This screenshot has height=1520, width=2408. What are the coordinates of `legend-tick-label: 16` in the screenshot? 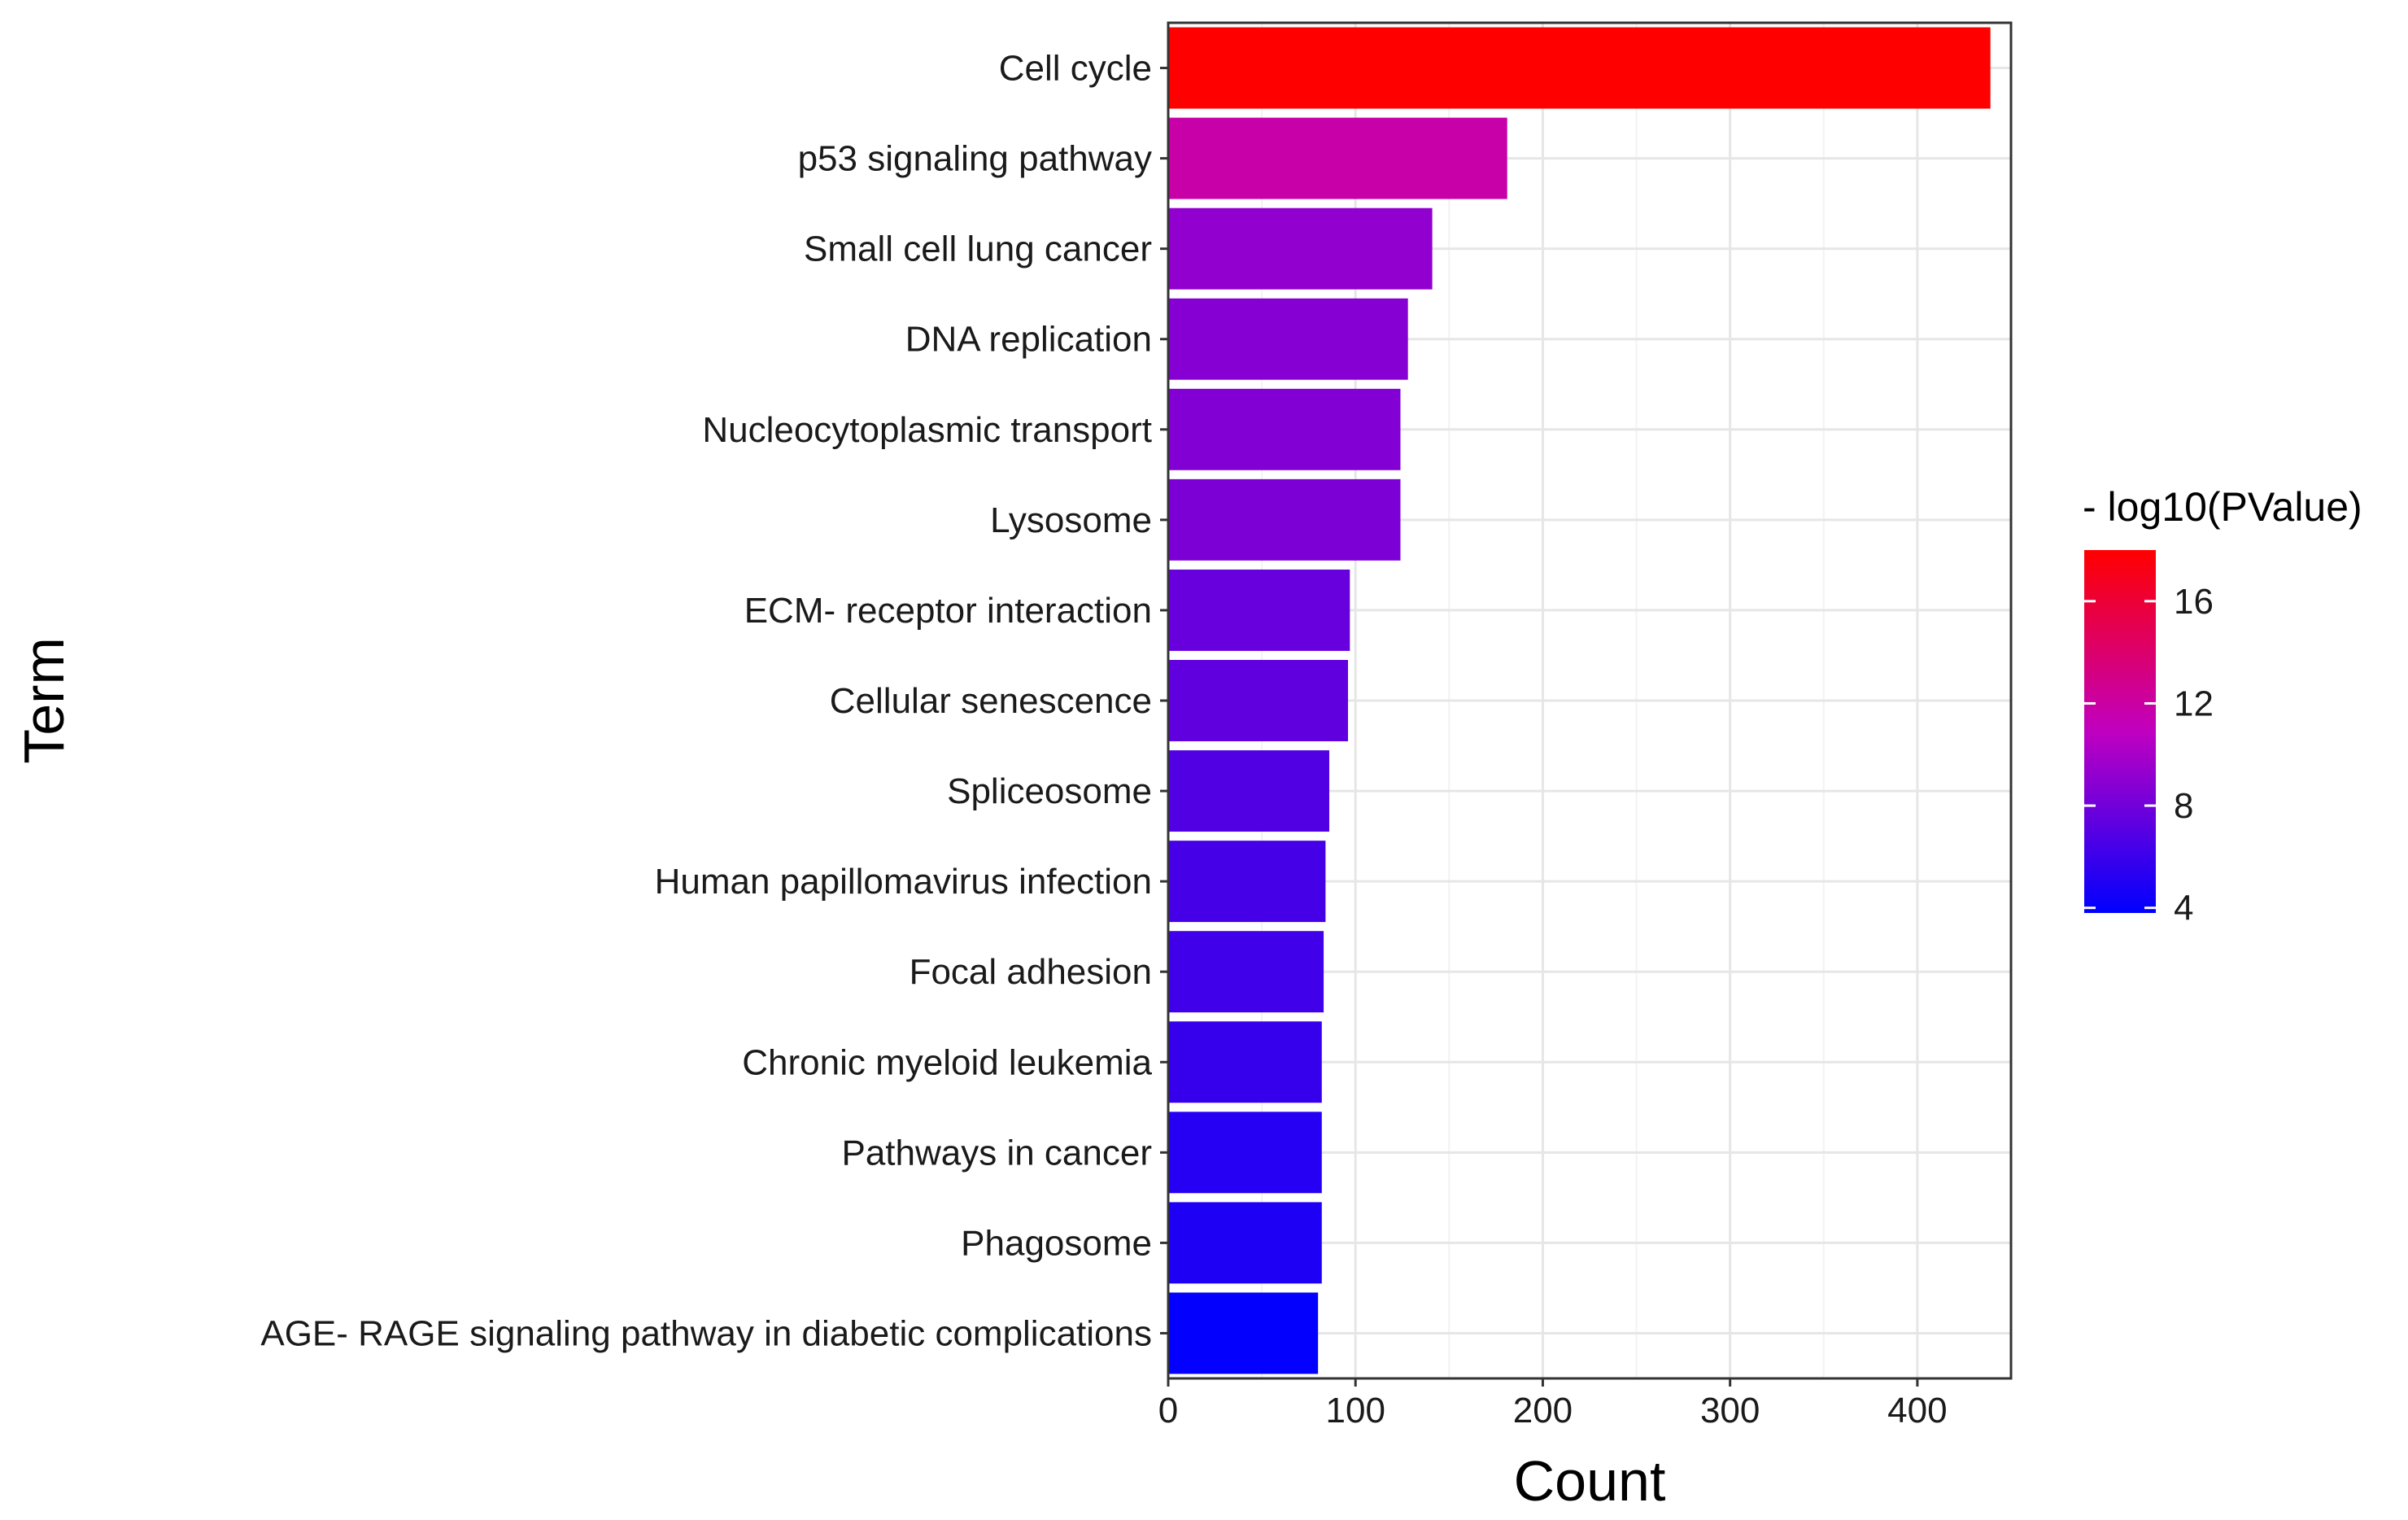 It's located at (2194, 602).